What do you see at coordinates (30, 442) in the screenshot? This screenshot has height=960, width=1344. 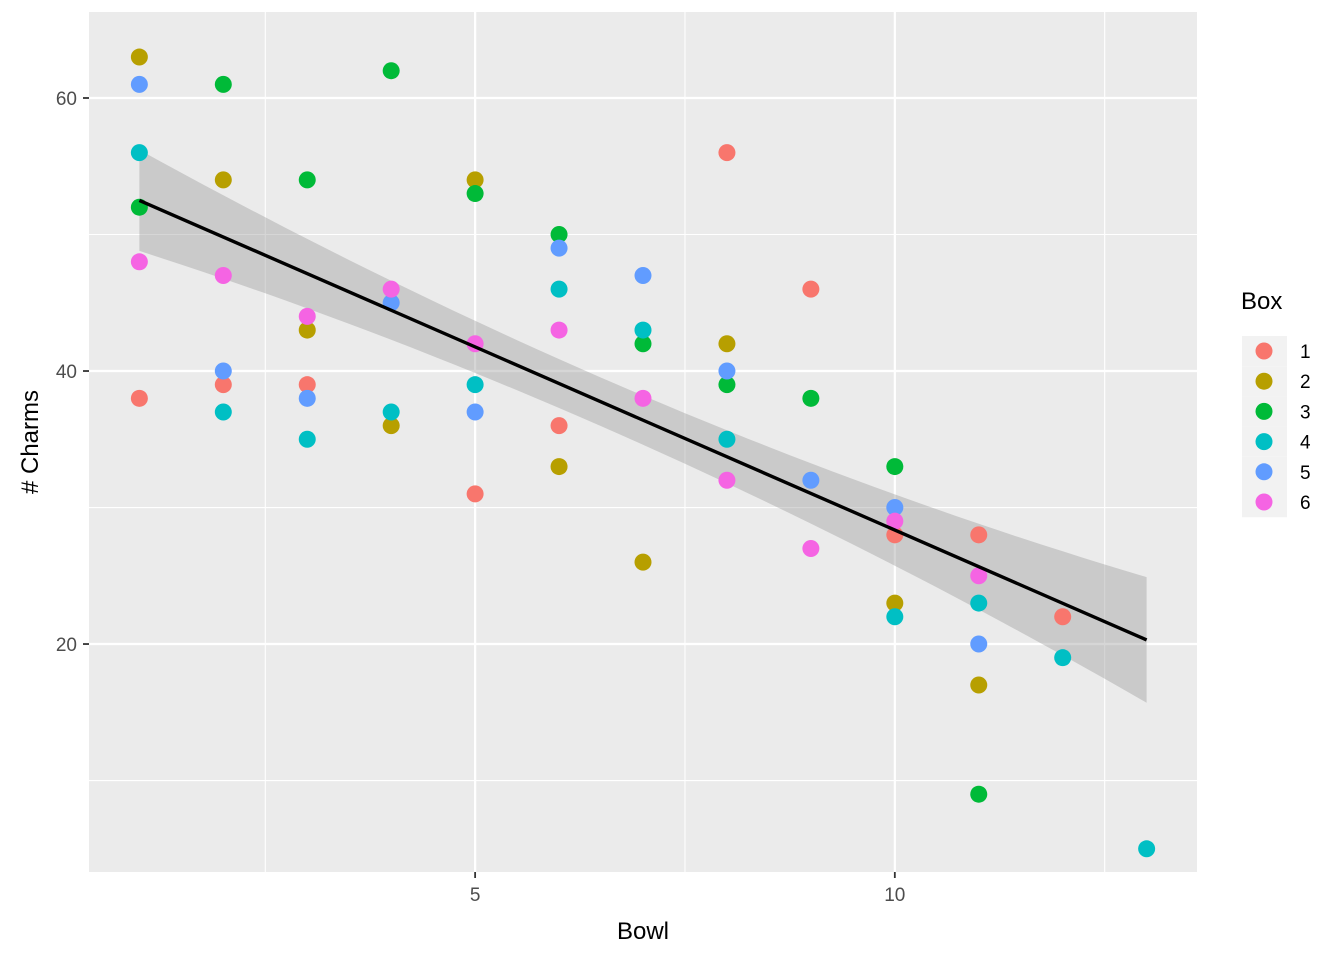 I see `y-axis-title: # Charms` at bounding box center [30, 442].